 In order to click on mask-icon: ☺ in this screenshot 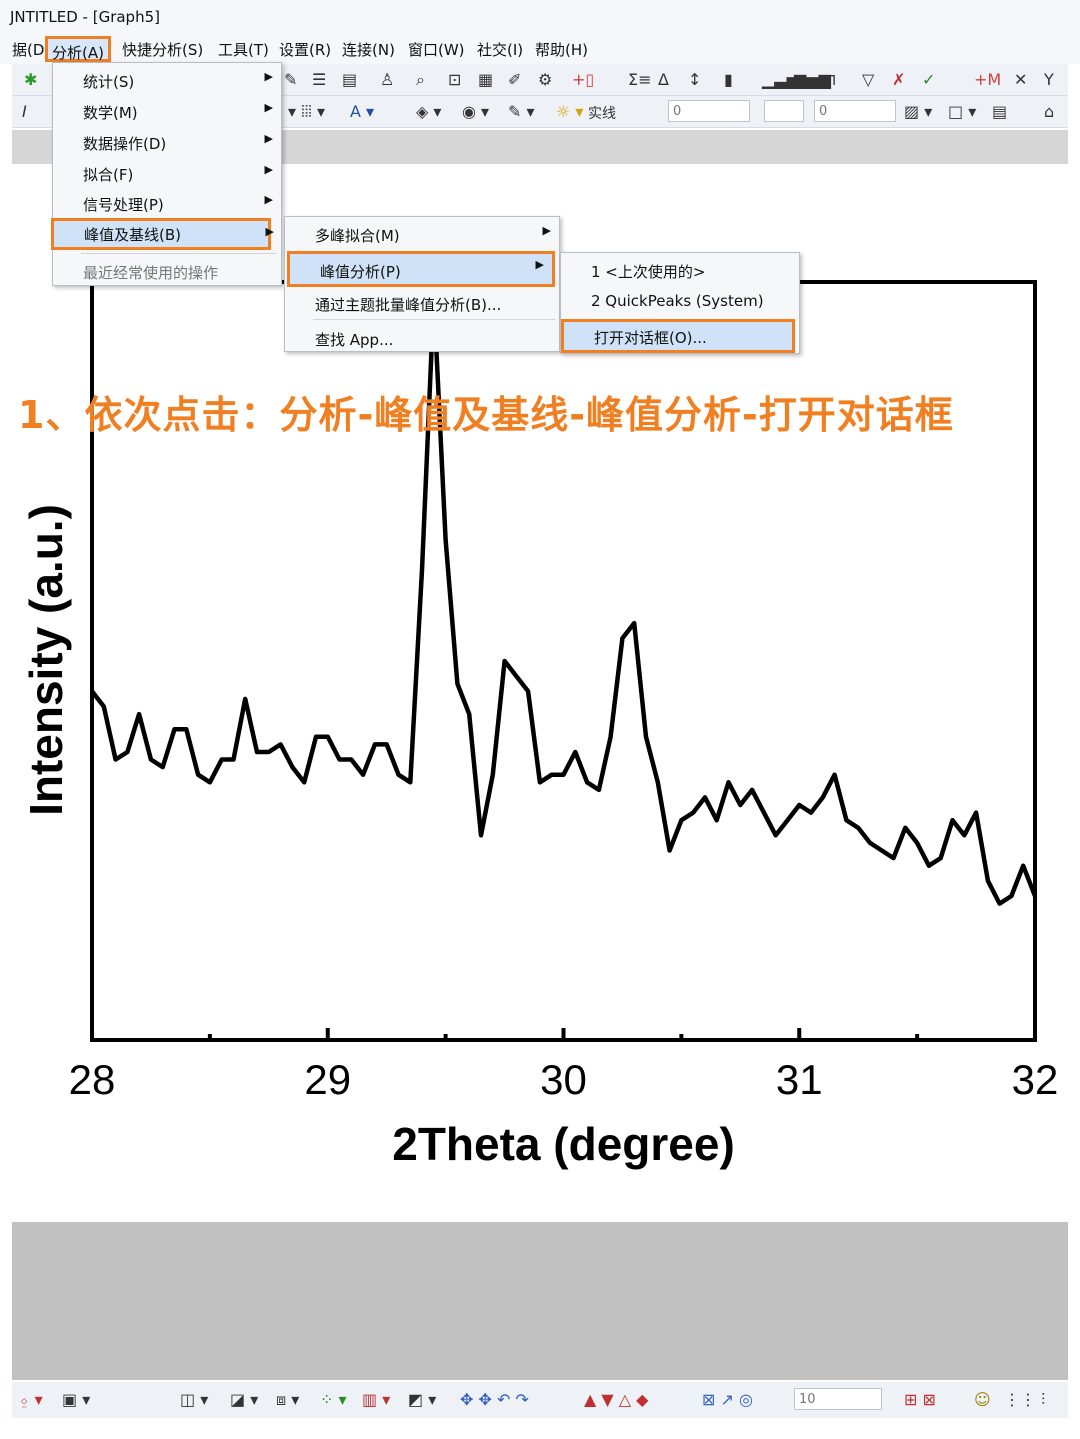, I will do `click(982, 1399)`.